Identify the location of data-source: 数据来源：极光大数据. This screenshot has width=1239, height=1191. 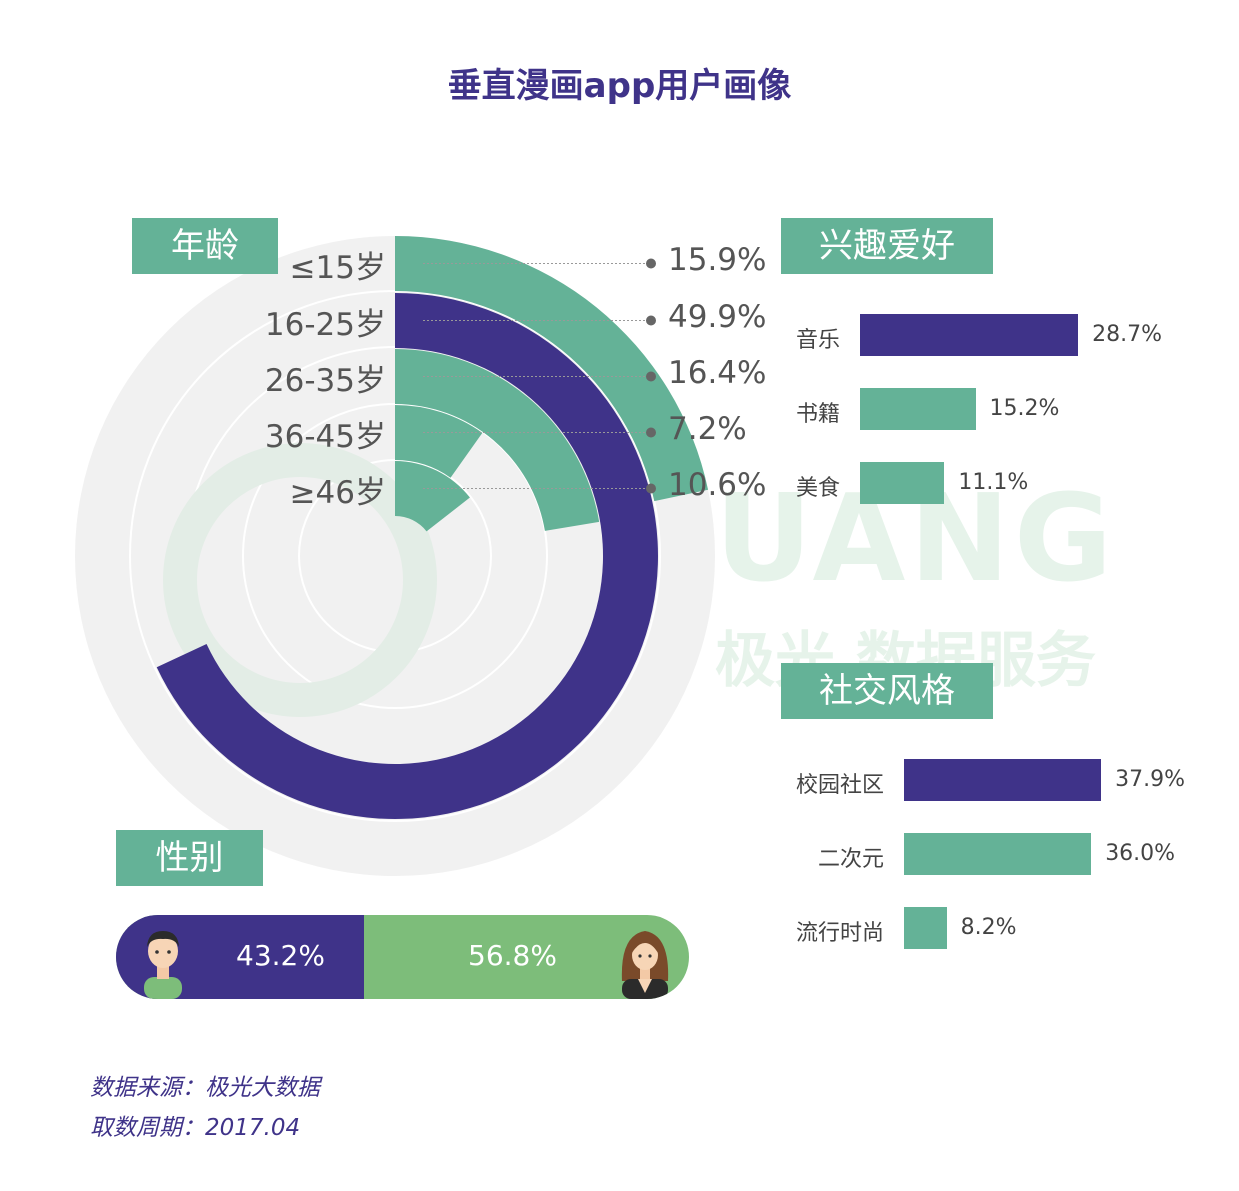
(205, 1088).